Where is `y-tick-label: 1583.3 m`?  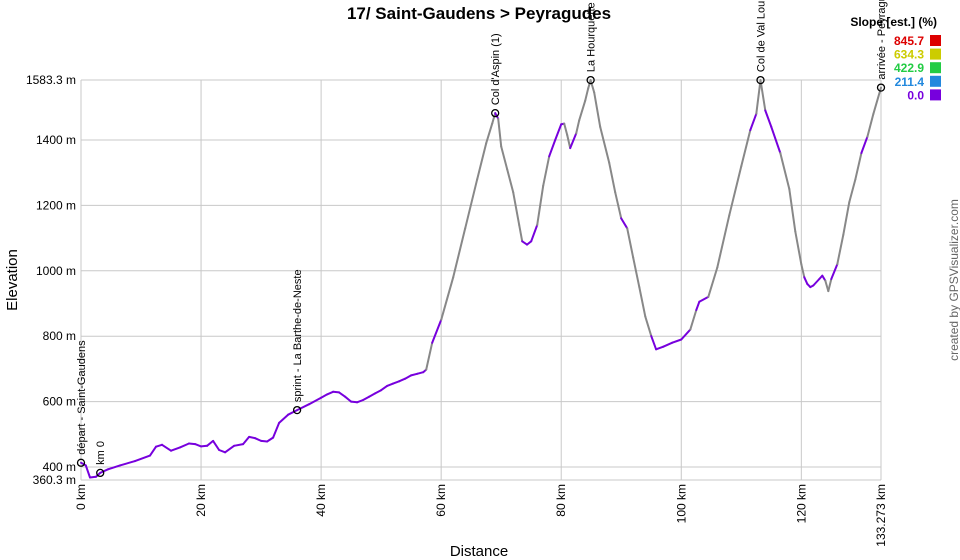
y-tick-label: 1583.3 m is located at coordinates (51, 80).